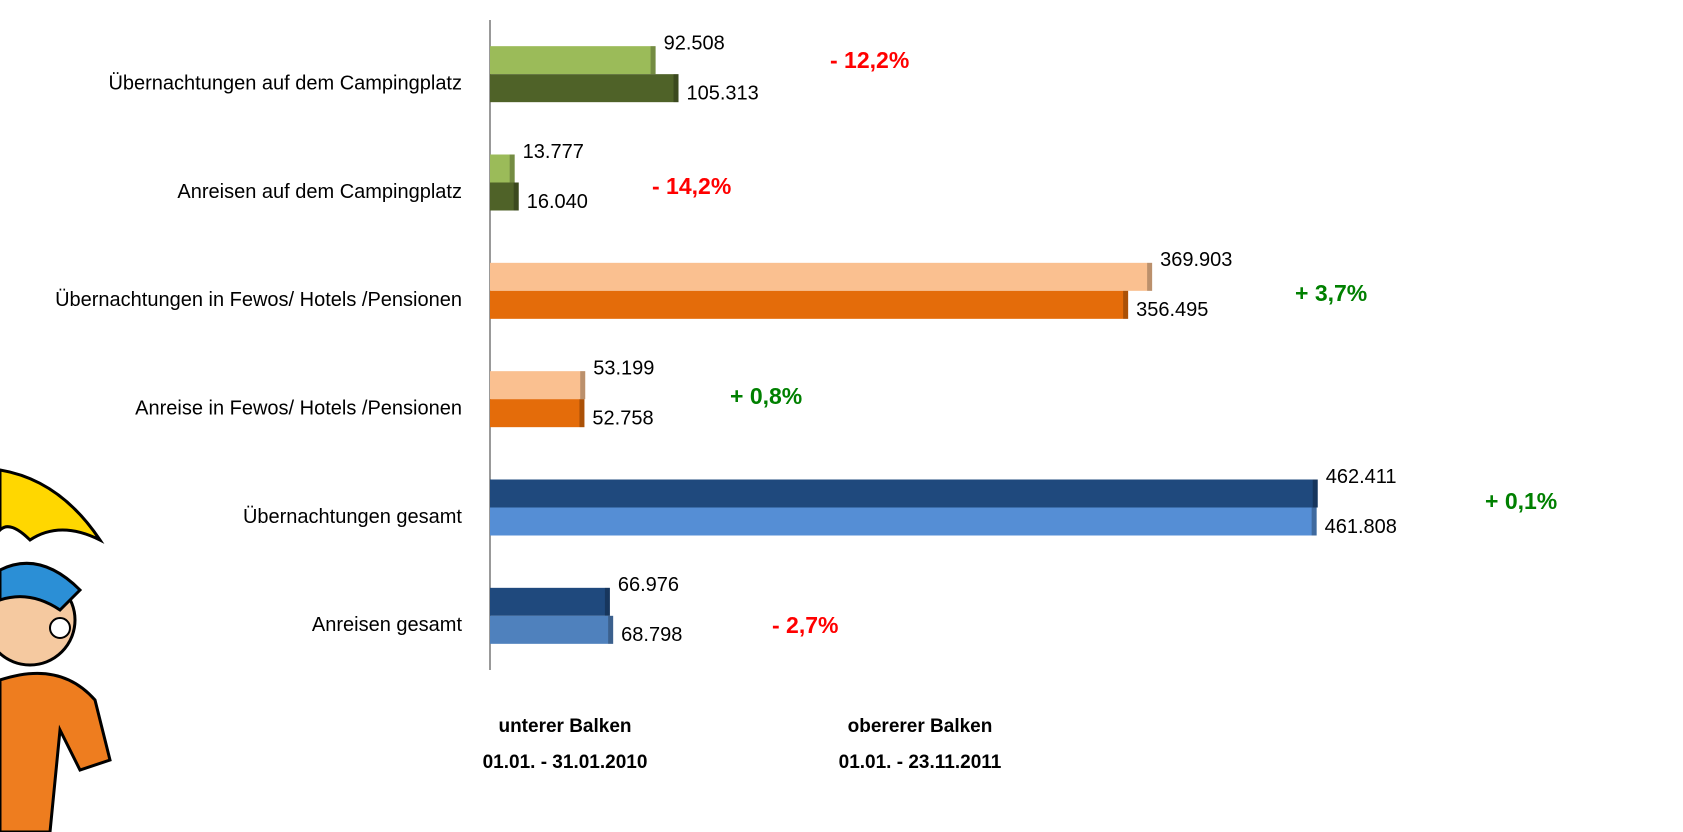 This screenshot has width=1683, height=832. Describe the element at coordinates (648, 585) in the screenshot. I see `value-label: 66.976` at that location.